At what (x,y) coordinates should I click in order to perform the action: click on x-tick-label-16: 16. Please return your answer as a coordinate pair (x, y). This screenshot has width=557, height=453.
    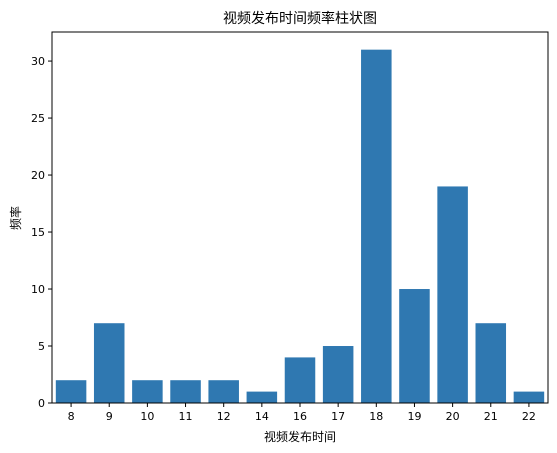
    Looking at the image, I should click on (300, 416).